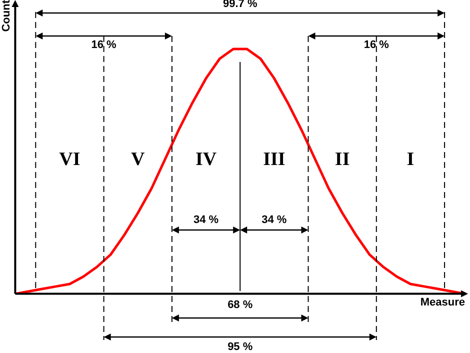 This screenshot has width=470, height=353. Describe the element at coordinates (442, 302) in the screenshot. I see `x-axis-title: Measure` at that location.